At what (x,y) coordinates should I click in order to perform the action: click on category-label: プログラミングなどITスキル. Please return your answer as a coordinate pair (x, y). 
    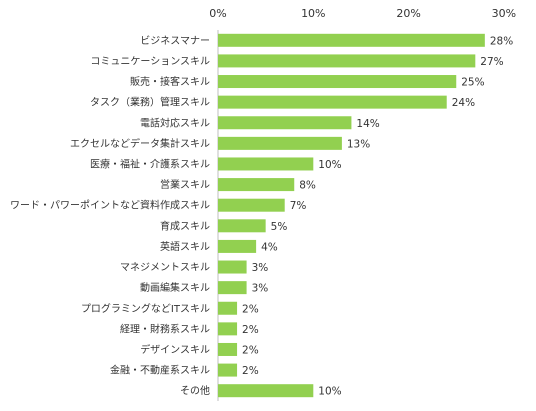
    Looking at the image, I should click on (145, 308).